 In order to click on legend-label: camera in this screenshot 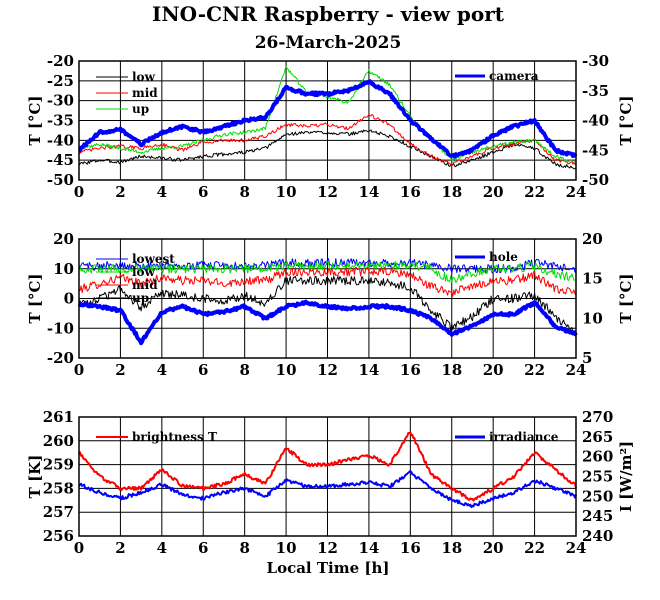, I will do `click(514, 76)`.